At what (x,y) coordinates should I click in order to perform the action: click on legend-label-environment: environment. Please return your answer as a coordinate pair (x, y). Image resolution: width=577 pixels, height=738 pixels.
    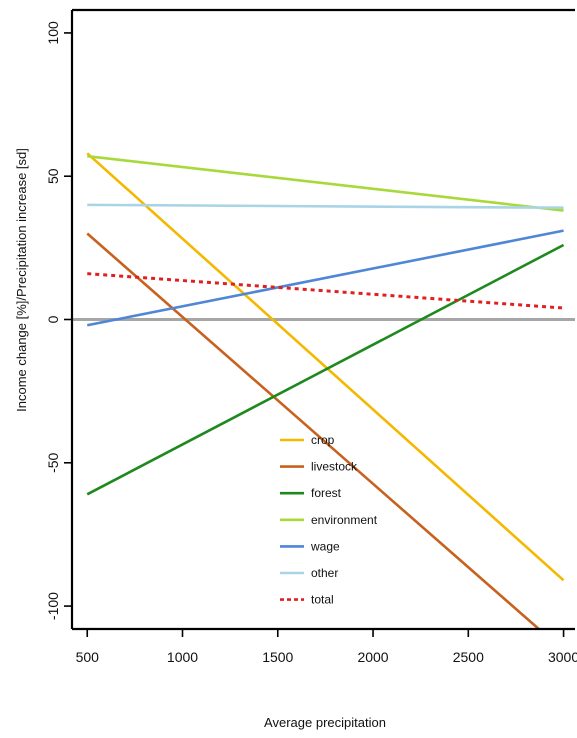
    Looking at the image, I should click on (344, 520).